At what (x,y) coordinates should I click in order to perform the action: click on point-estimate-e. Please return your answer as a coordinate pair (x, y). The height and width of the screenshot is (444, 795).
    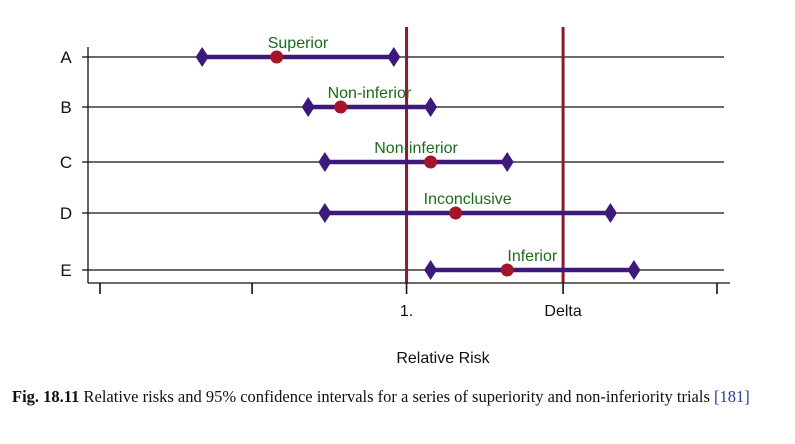
    Looking at the image, I should click on (507, 270).